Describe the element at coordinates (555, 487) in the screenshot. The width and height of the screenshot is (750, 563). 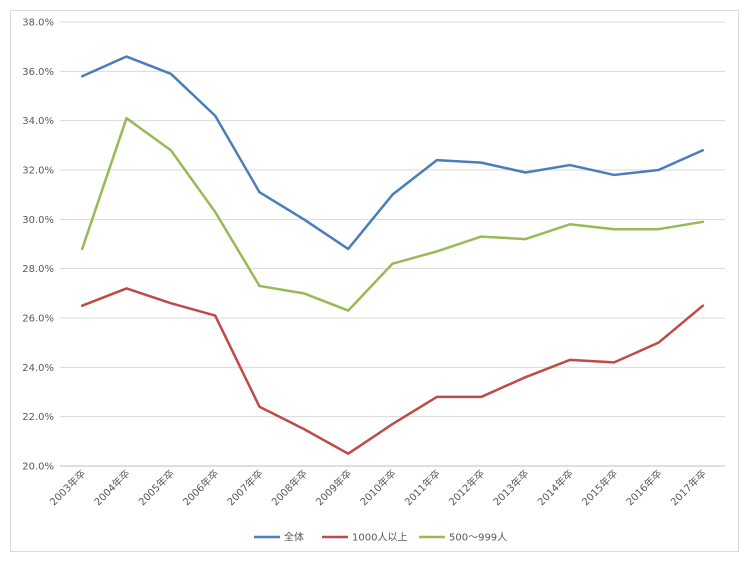
I see `x-tick-label: 2014年卒` at that location.